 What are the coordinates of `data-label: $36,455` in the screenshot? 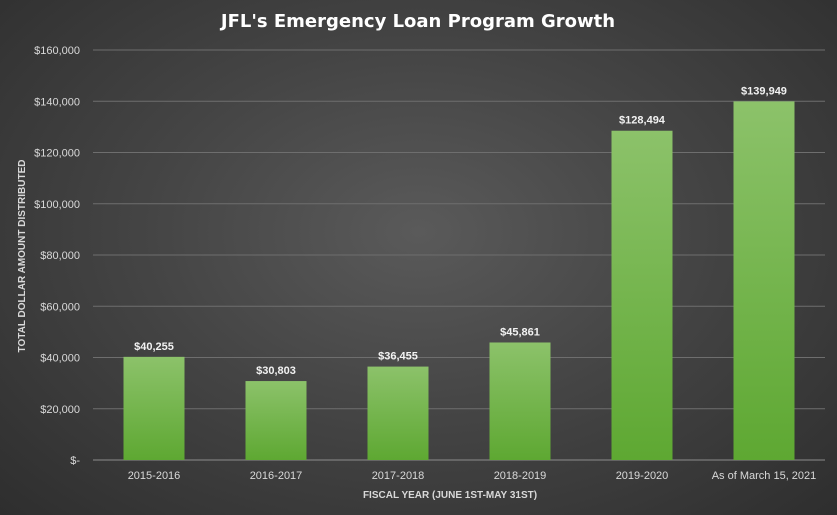 It's located at (398, 357).